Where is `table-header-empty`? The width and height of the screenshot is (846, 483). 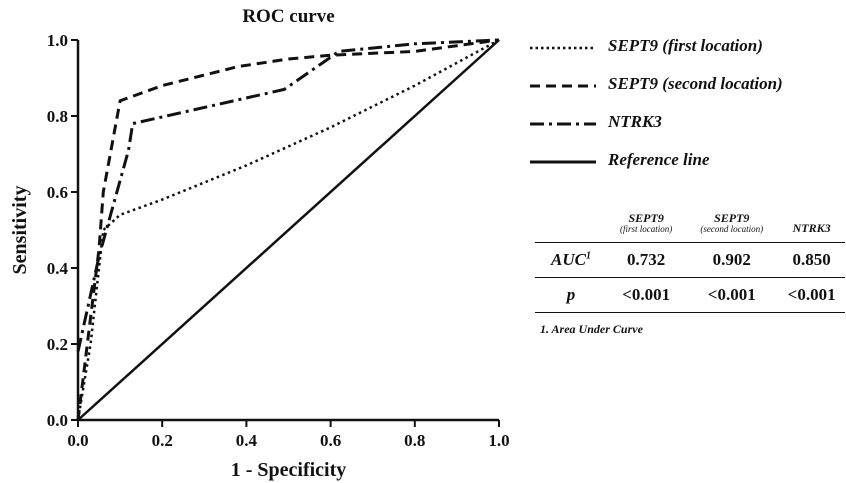 table-header-empty is located at coordinates (571, 225).